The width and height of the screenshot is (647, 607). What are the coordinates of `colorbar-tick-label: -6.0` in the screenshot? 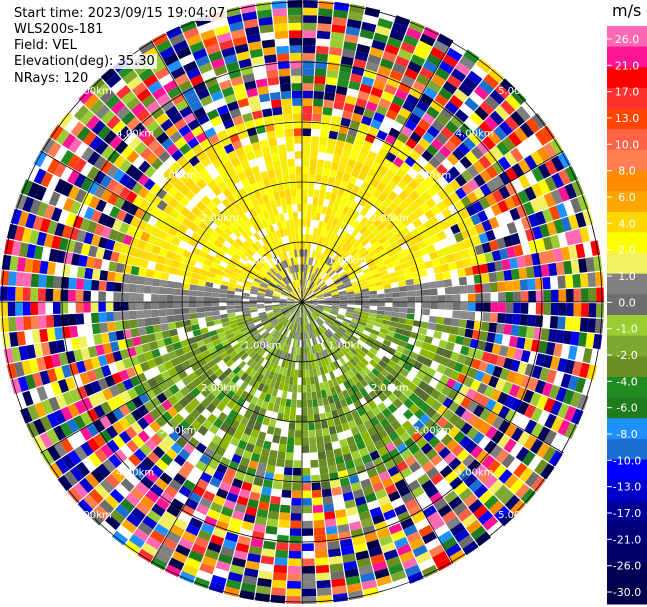 It's located at (626, 408).